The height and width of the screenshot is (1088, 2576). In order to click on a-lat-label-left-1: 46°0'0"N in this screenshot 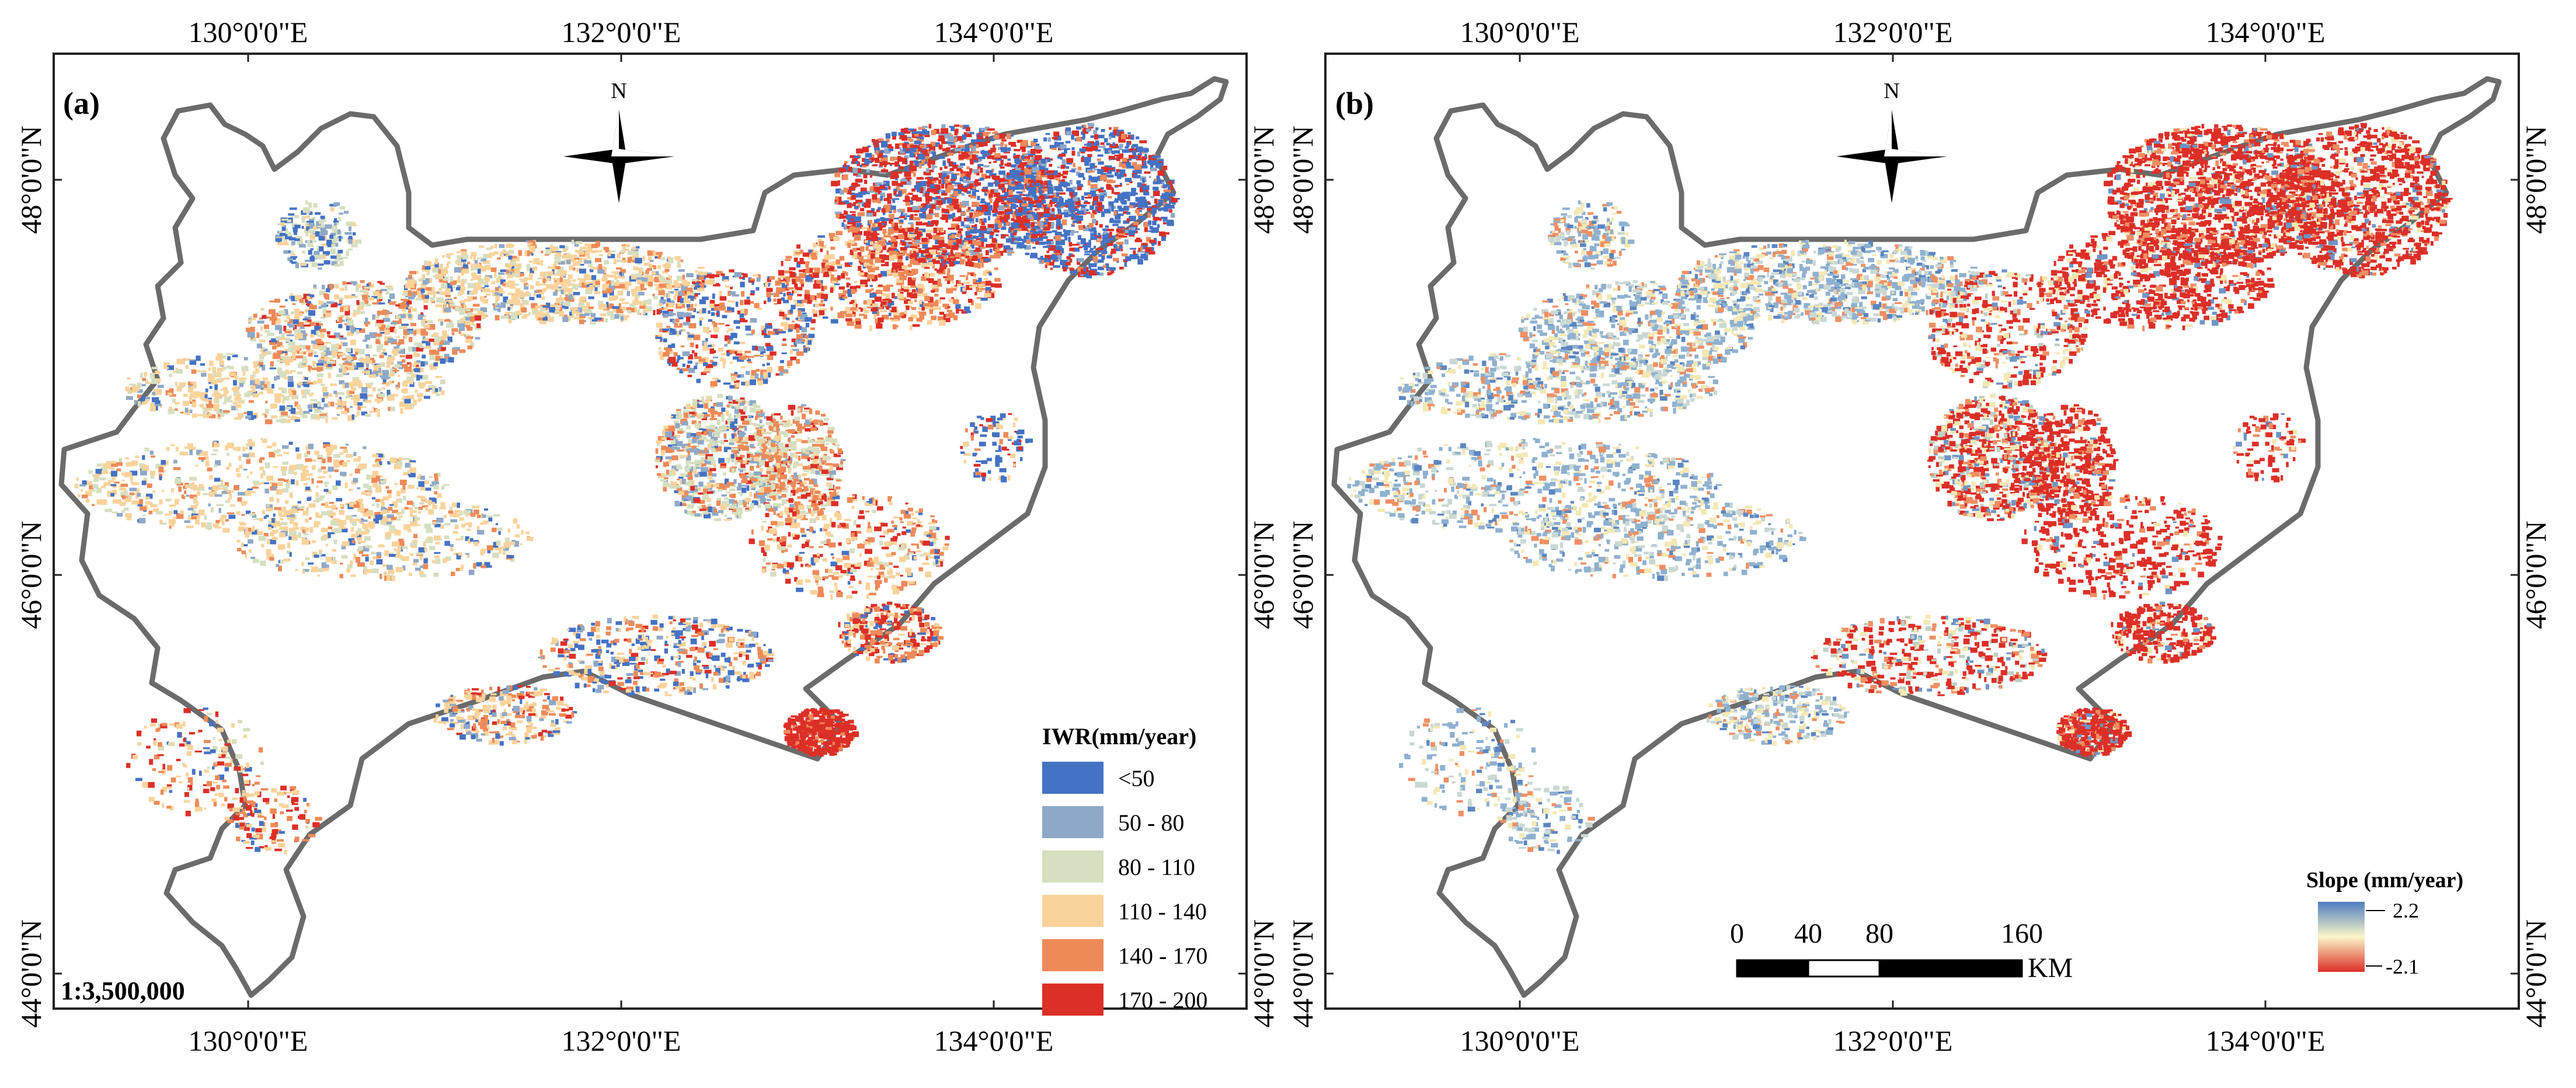, I will do `click(31, 575)`.